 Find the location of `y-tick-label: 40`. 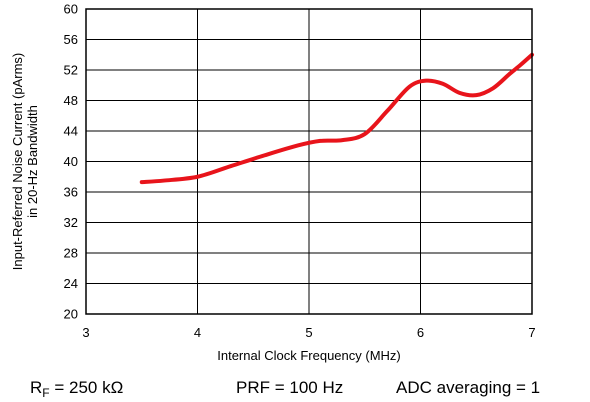

y-tick-label: 40 is located at coordinates (71, 161).